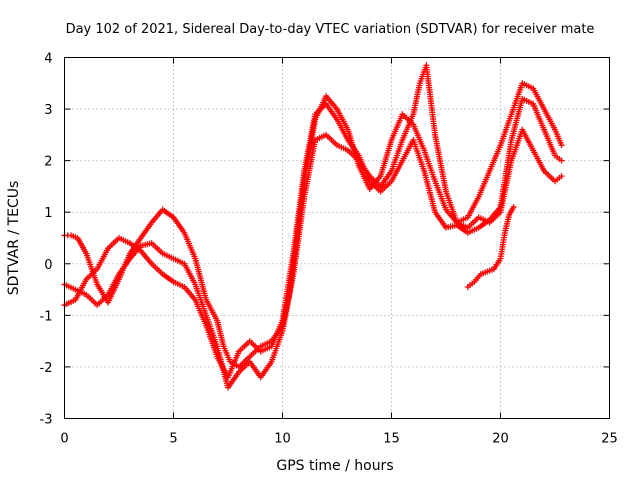 Image resolution: width=640 pixels, height=480 pixels. I want to click on x-tick-label: 0, so click(64, 439).